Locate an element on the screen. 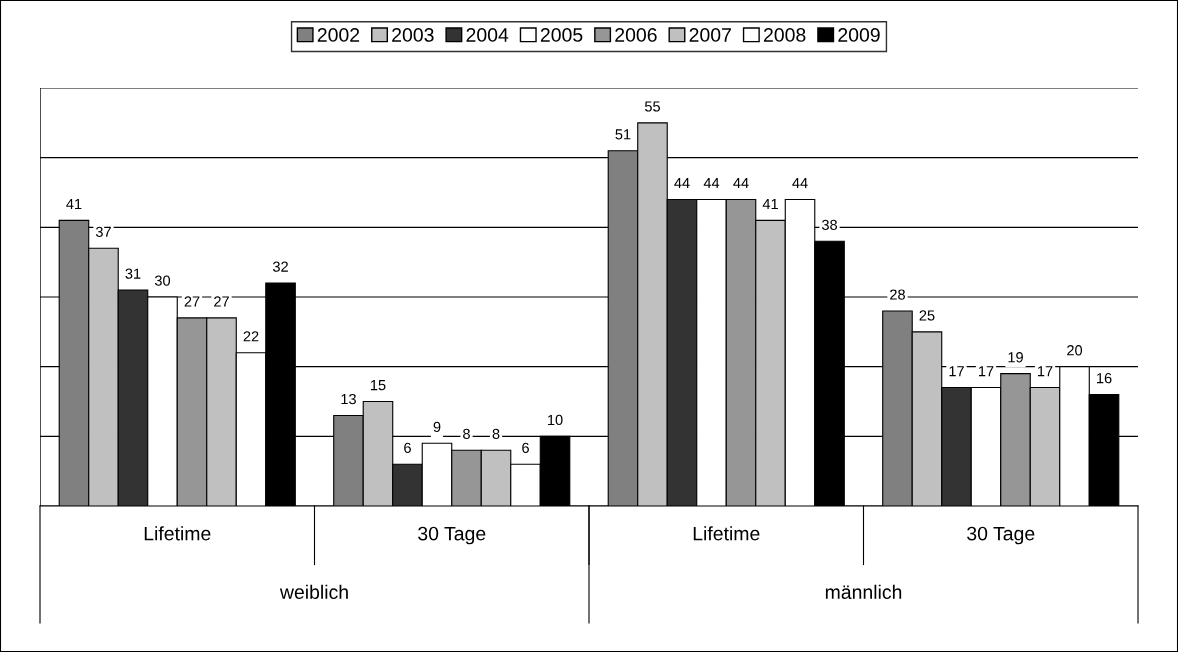 The image size is (1178, 652). data-label: 30 is located at coordinates (162, 280).